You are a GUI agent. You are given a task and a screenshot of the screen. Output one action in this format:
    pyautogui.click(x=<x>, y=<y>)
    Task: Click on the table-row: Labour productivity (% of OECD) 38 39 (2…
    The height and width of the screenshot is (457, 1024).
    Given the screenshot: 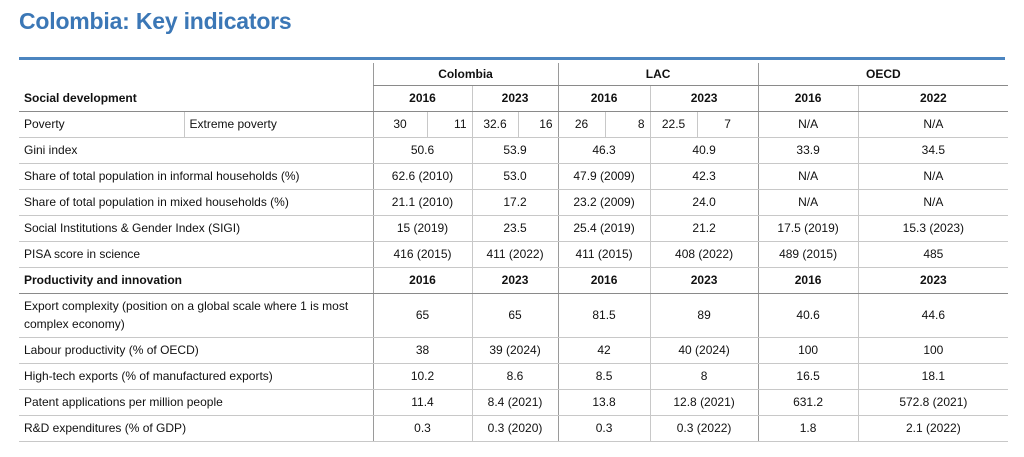 What is the action you would take?
    pyautogui.click(x=514, y=350)
    